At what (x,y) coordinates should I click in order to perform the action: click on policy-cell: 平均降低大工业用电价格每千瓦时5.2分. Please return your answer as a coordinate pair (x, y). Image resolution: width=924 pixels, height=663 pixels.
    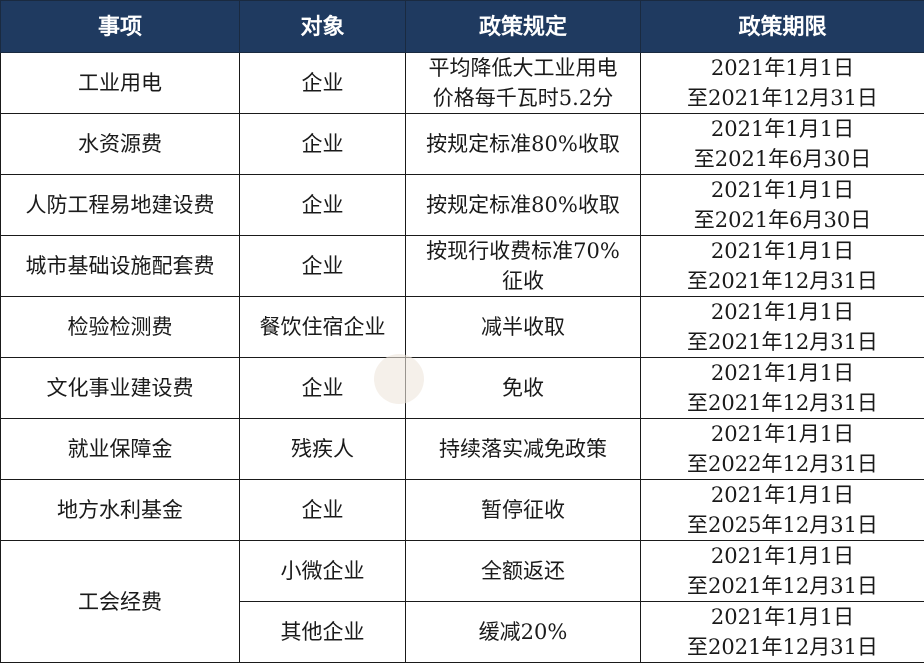
    Looking at the image, I should click on (523, 83).